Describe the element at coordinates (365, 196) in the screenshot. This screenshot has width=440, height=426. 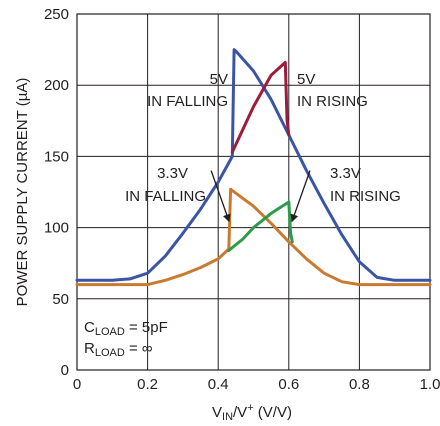
I see `annotation-3v3-rising-line2: IN RISING` at that location.